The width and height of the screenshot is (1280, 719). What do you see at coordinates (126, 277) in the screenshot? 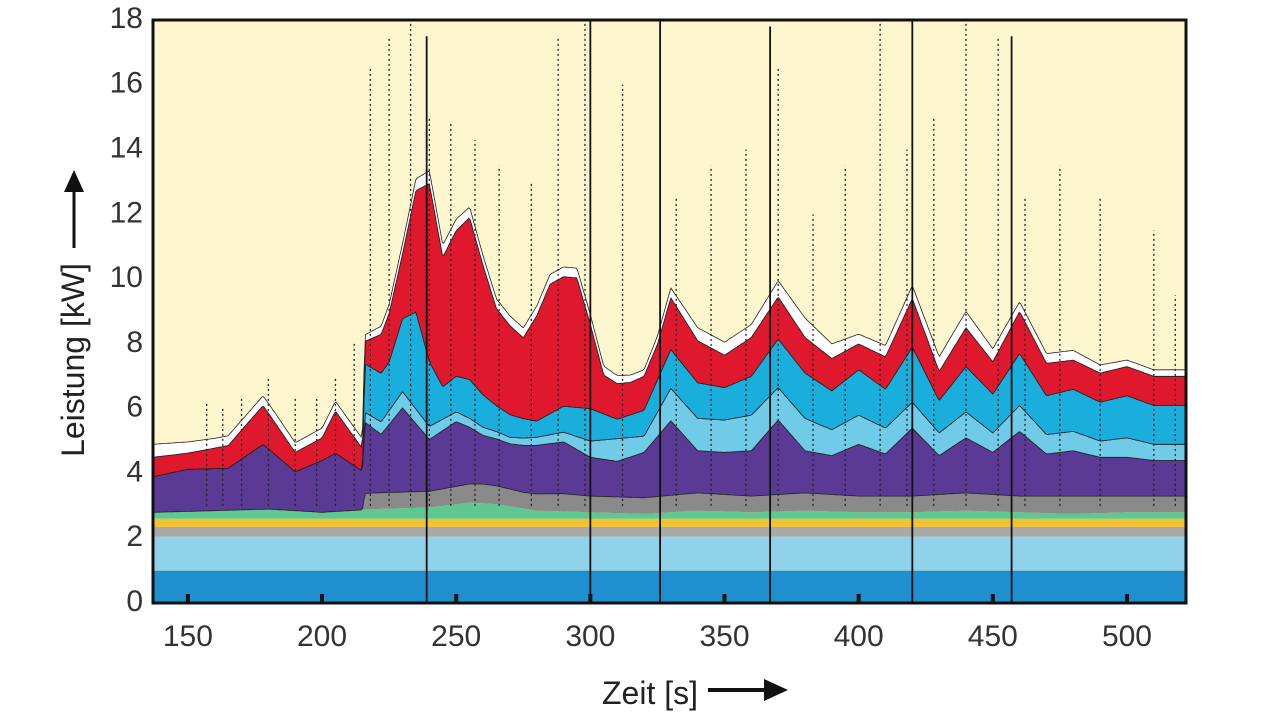
I see `y-tick-label: 10` at bounding box center [126, 277].